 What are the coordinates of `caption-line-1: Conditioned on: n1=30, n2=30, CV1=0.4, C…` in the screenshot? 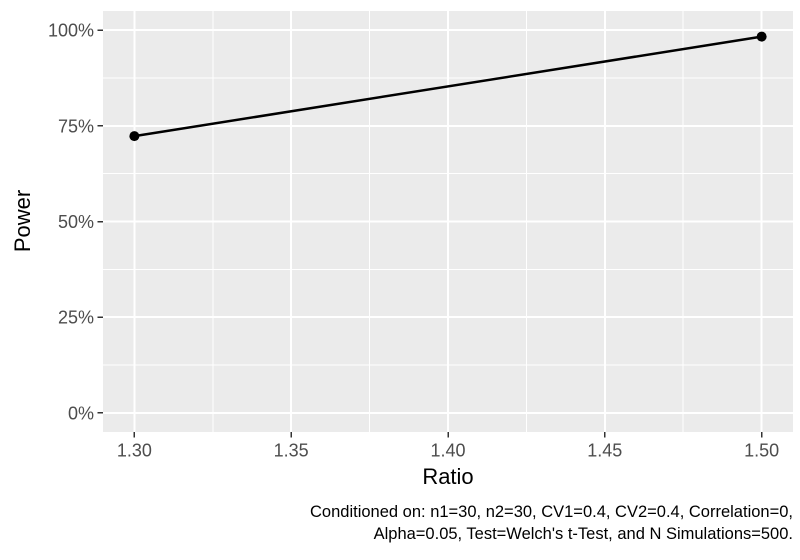 It's located at (551, 512).